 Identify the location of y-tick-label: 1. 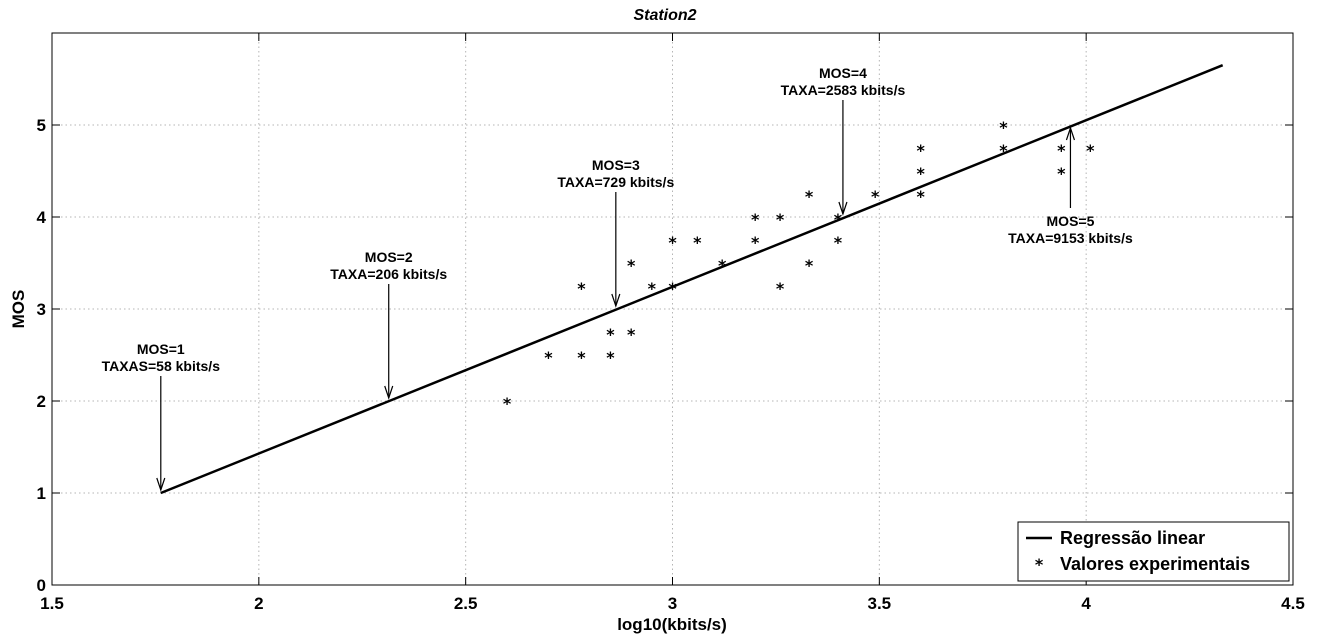
(41, 493).